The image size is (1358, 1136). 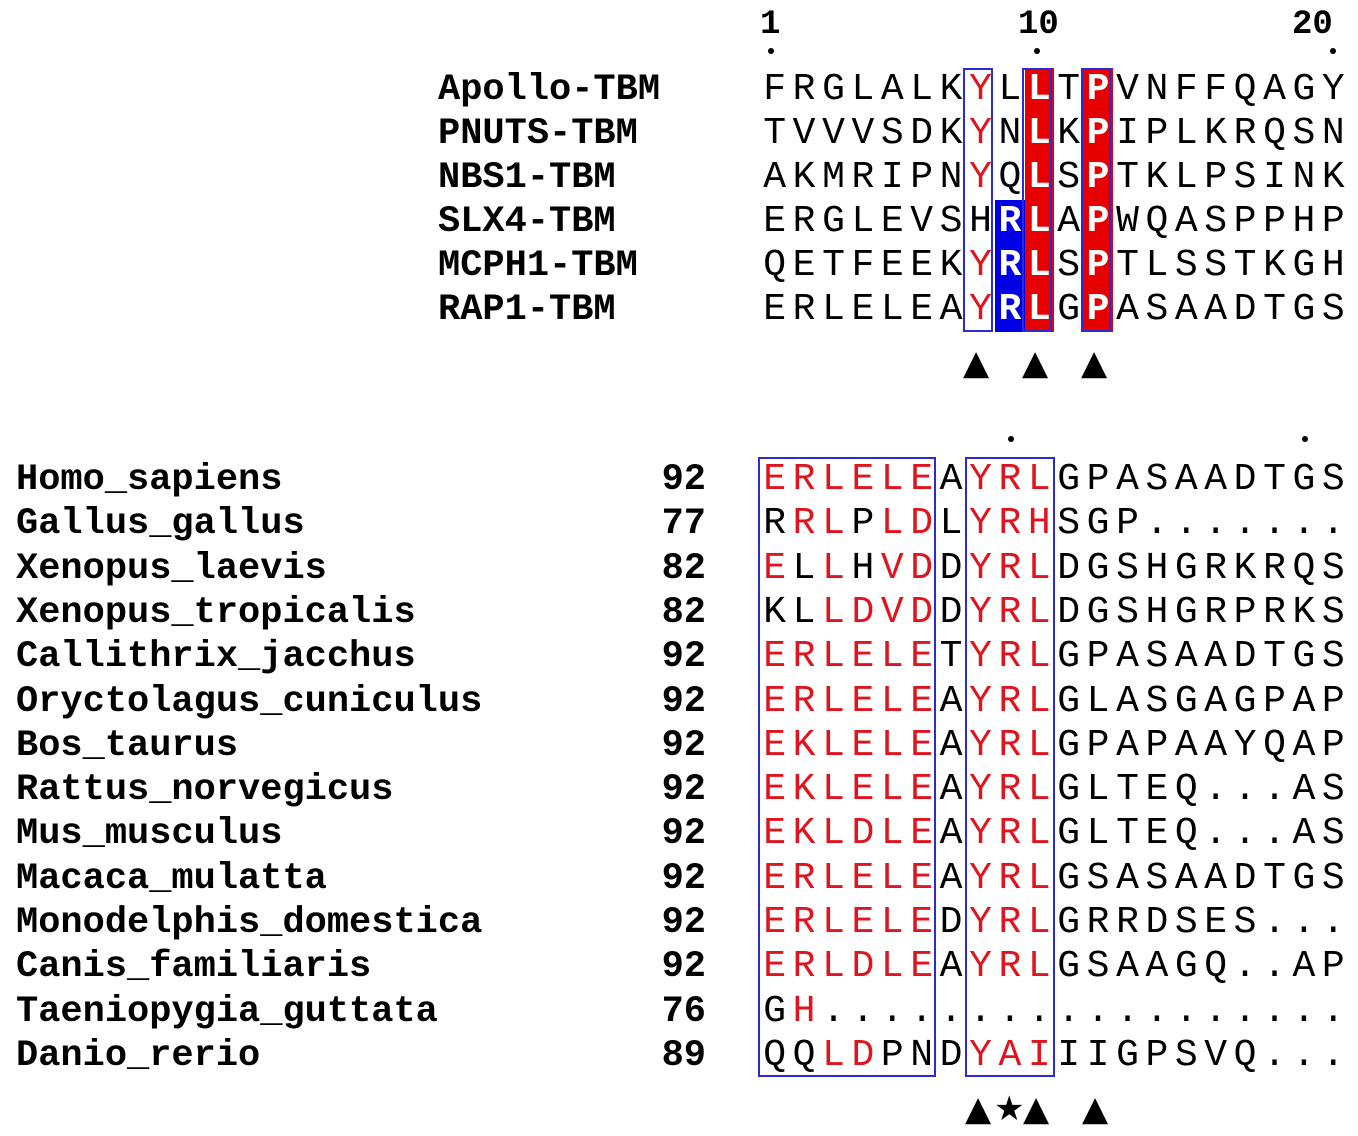 What do you see at coordinates (538, 266) in the screenshot?
I see `sequence-label: MCPH1-TBM` at bounding box center [538, 266].